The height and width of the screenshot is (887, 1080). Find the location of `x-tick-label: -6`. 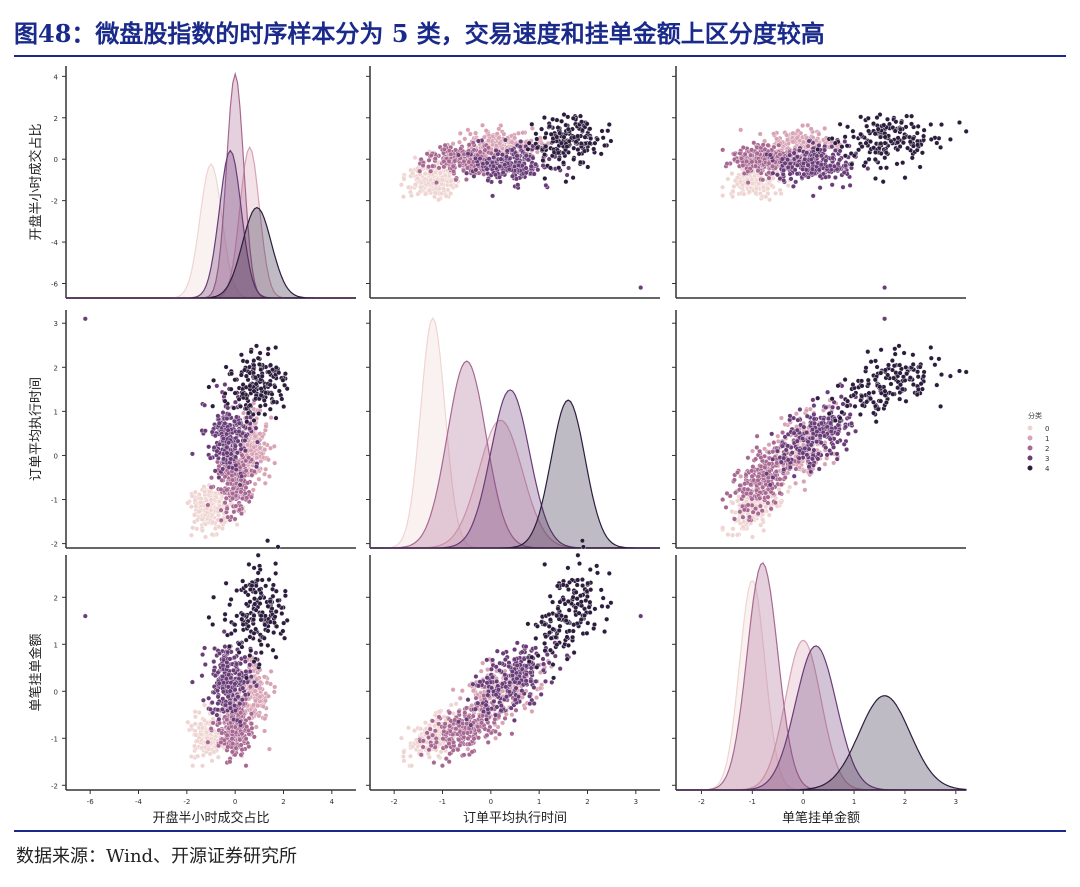

x-tick-label: -6 is located at coordinates (91, 802).